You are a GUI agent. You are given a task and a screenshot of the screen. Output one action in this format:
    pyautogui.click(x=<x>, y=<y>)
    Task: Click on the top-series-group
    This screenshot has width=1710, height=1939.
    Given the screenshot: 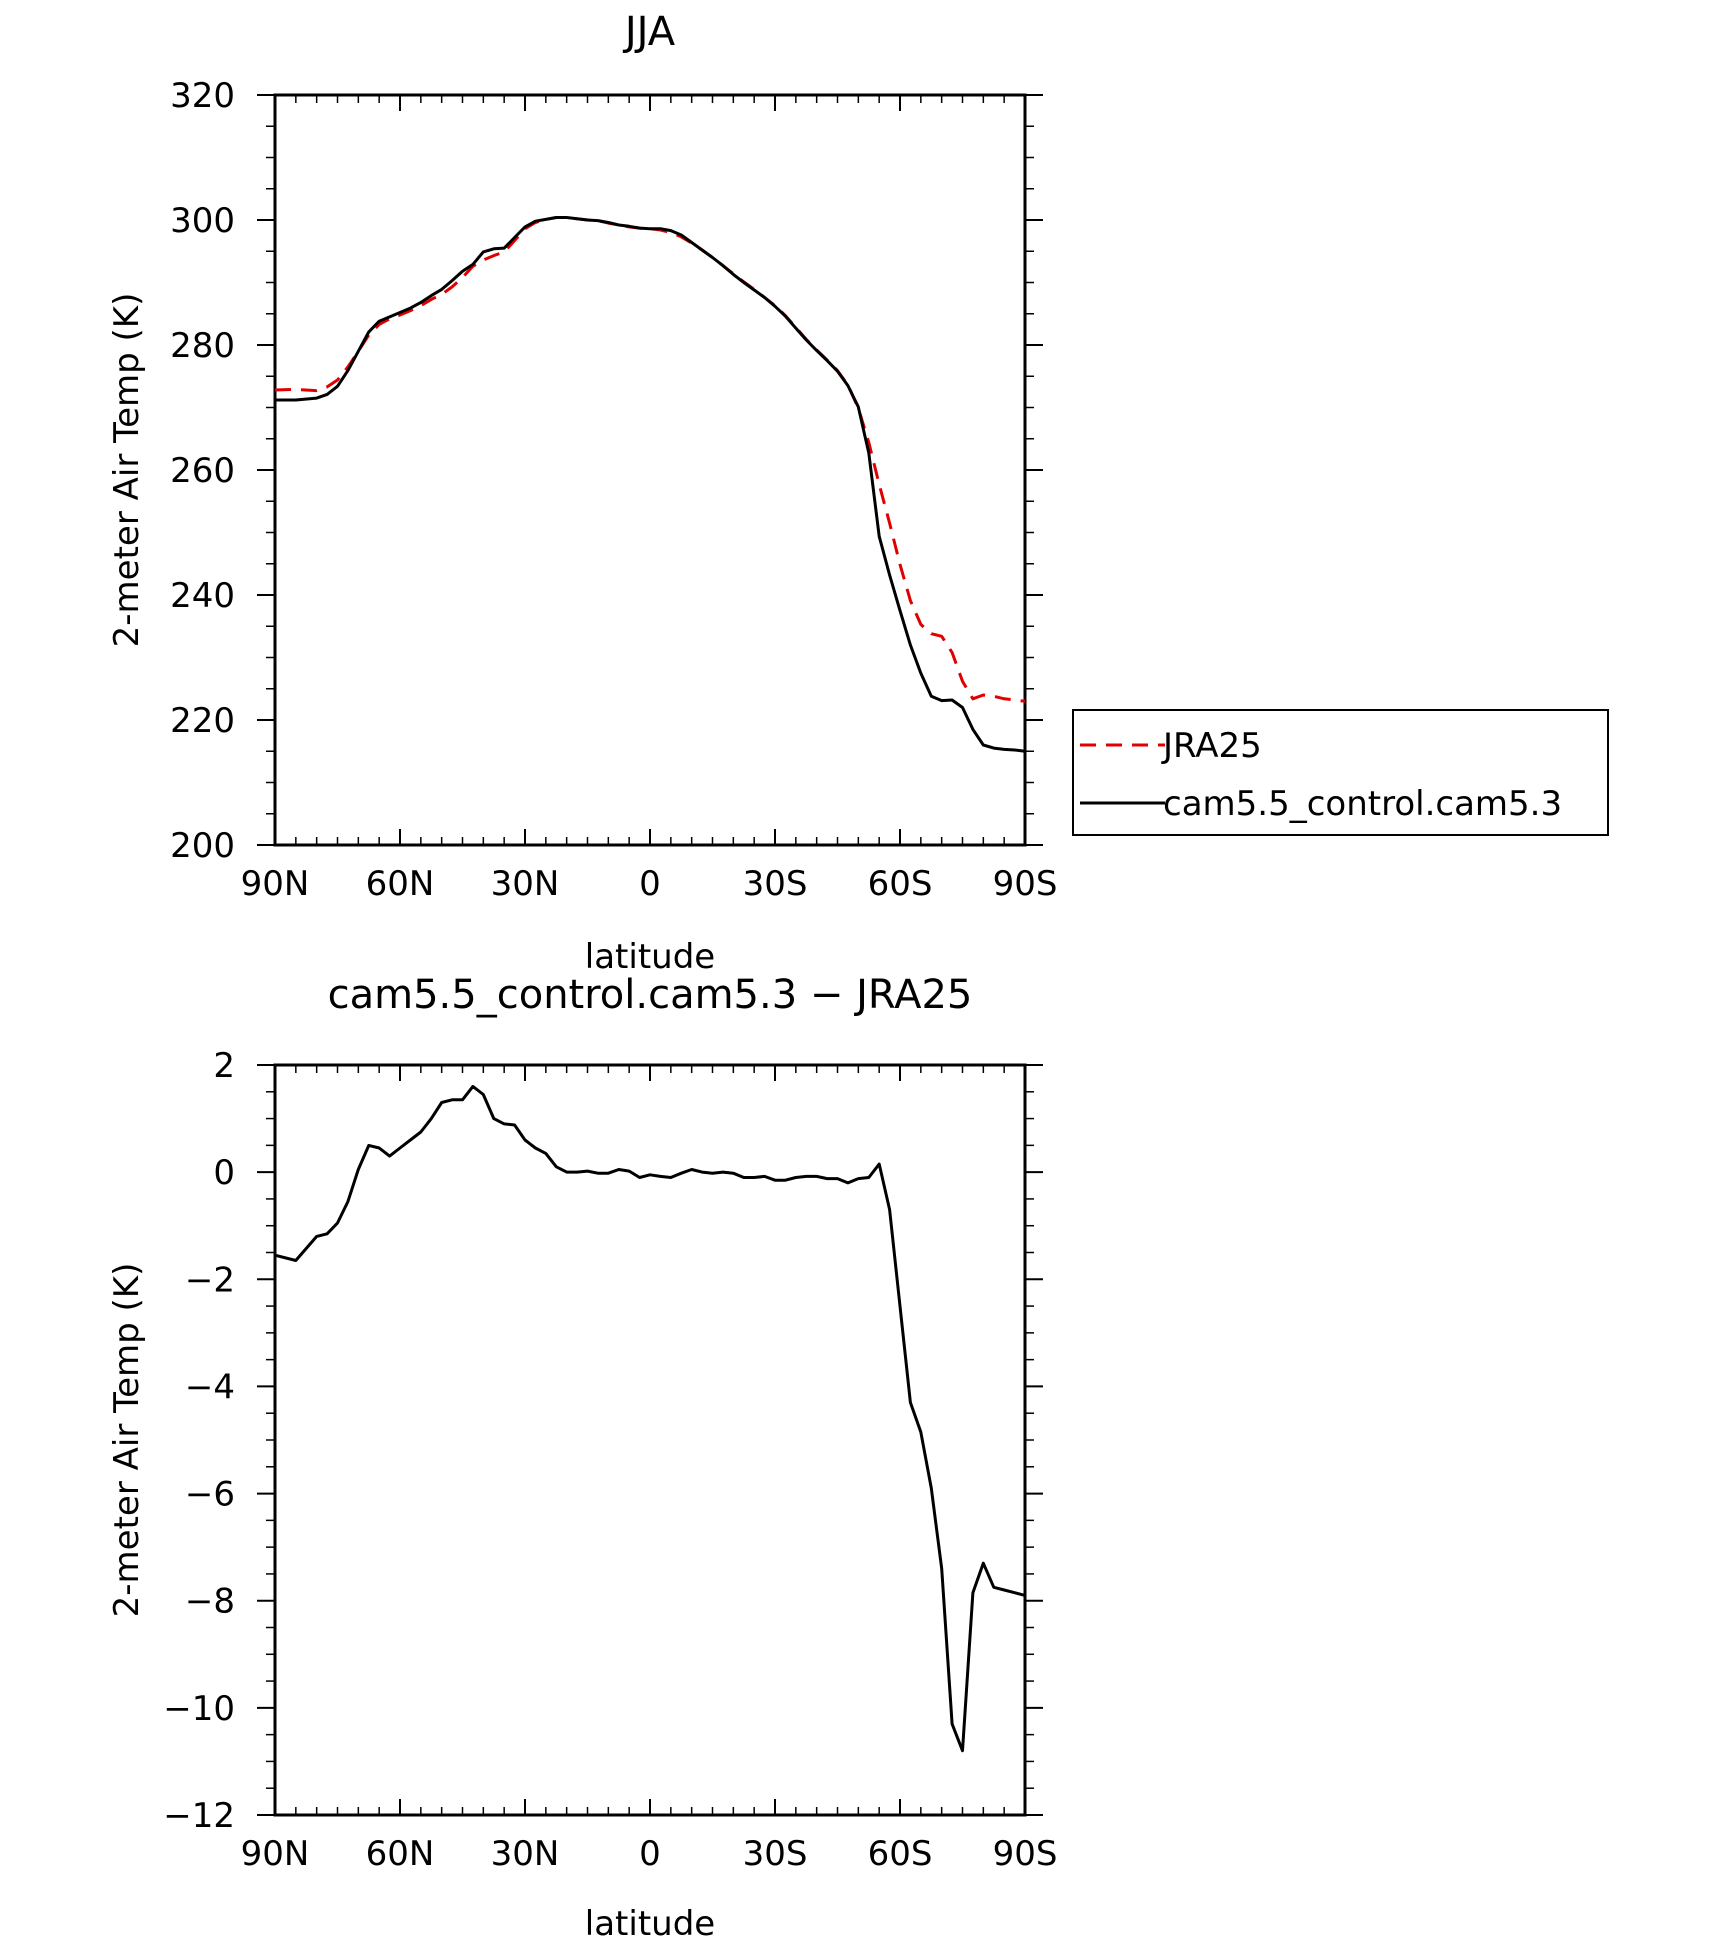 What is the action you would take?
    pyautogui.click(x=650, y=484)
    